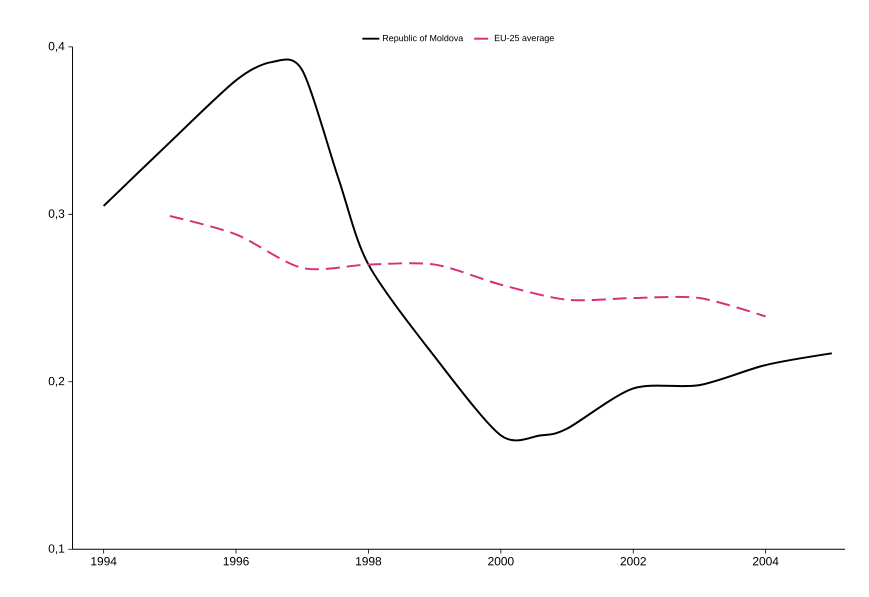 This screenshot has width=869, height=597. I want to click on y-tick-label: 0,1, so click(56, 549).